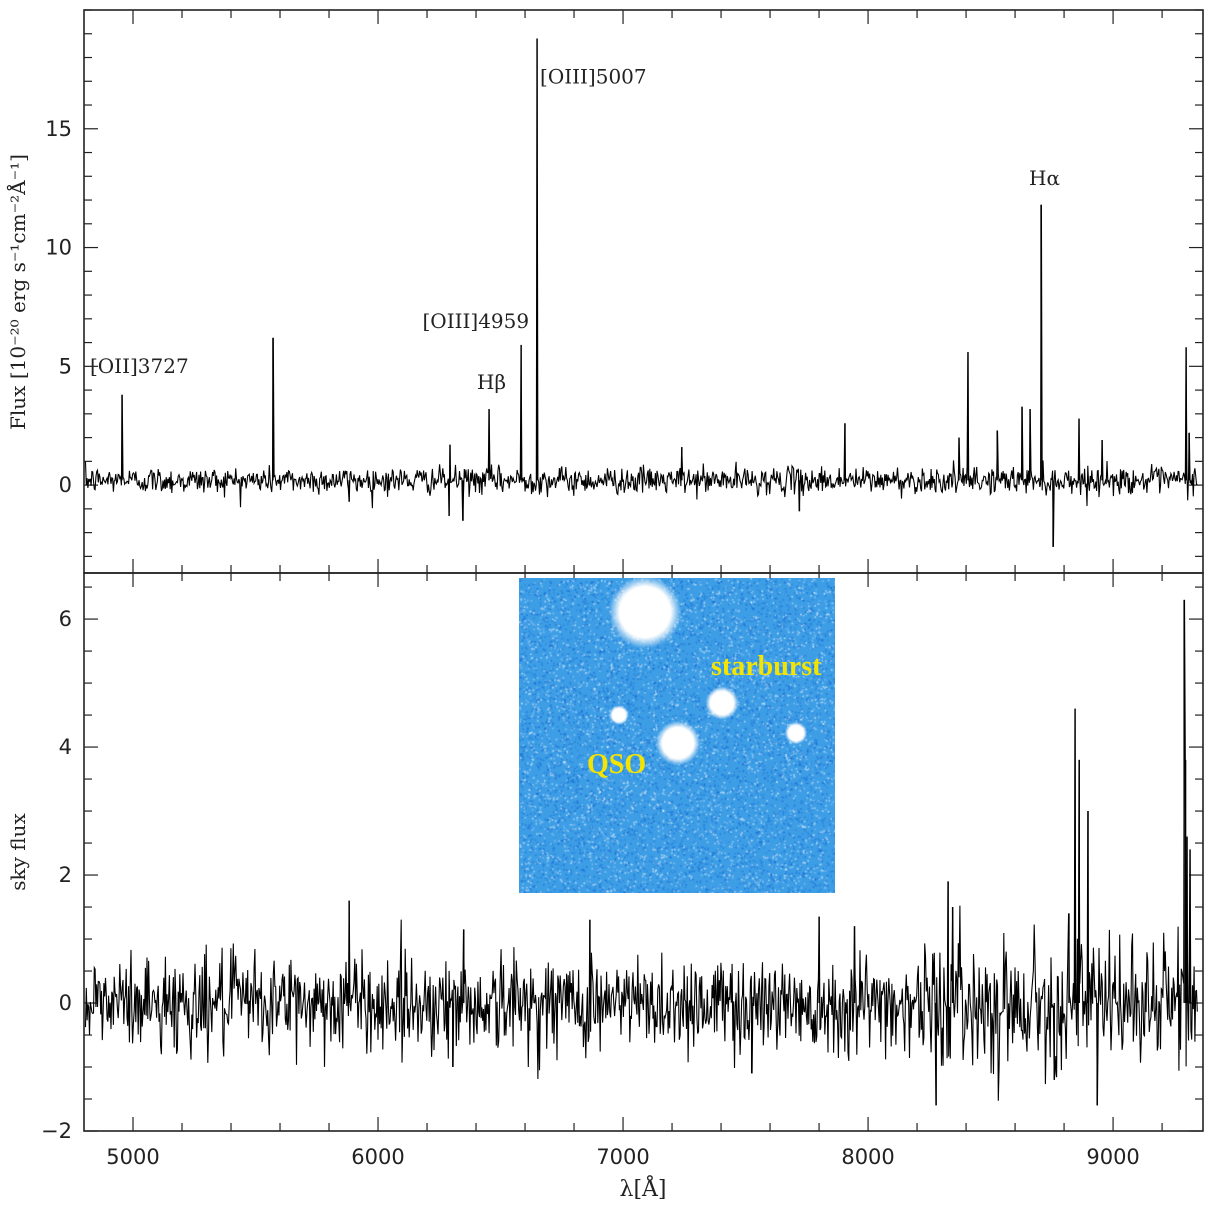  I want to click on qso-label: QSO, so click(617, 764).